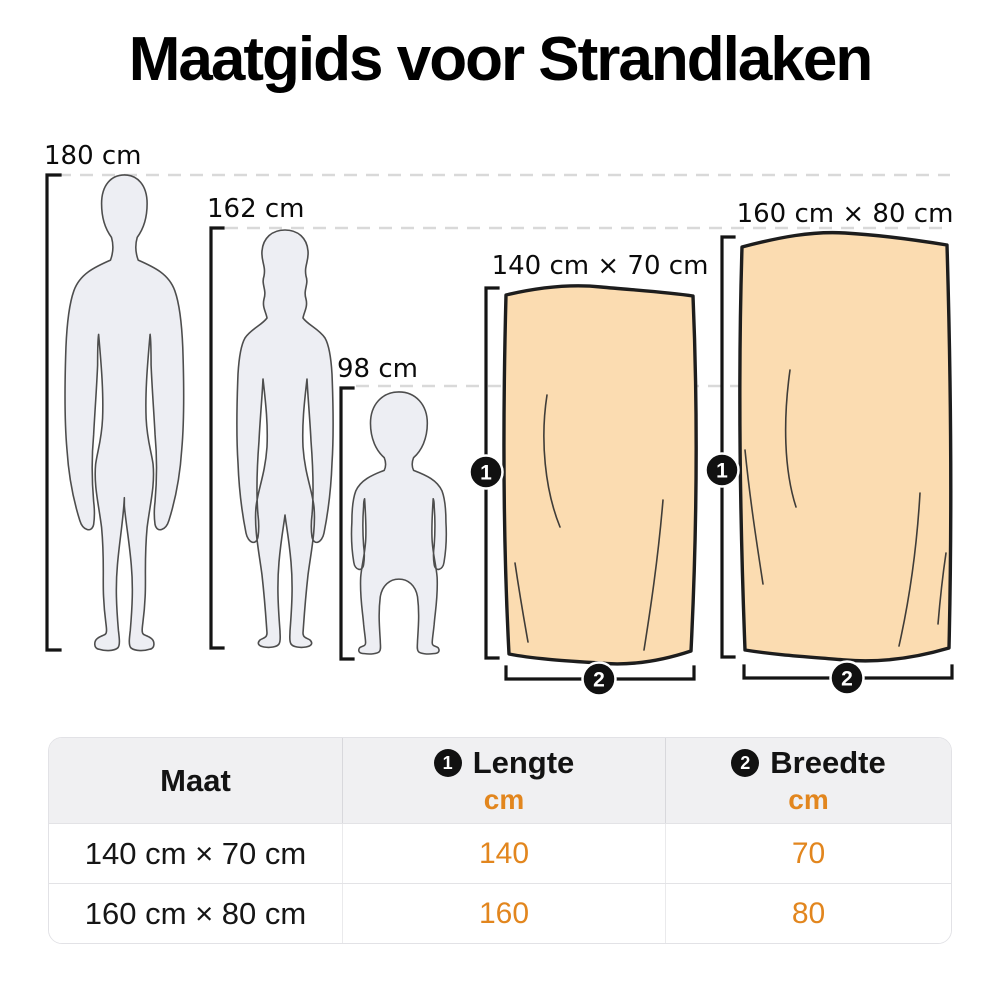 Image resolution: width=1000 pixels, height=1000 pixels. I want to click on towel-large-length-badge: 1, so click(722, 470).